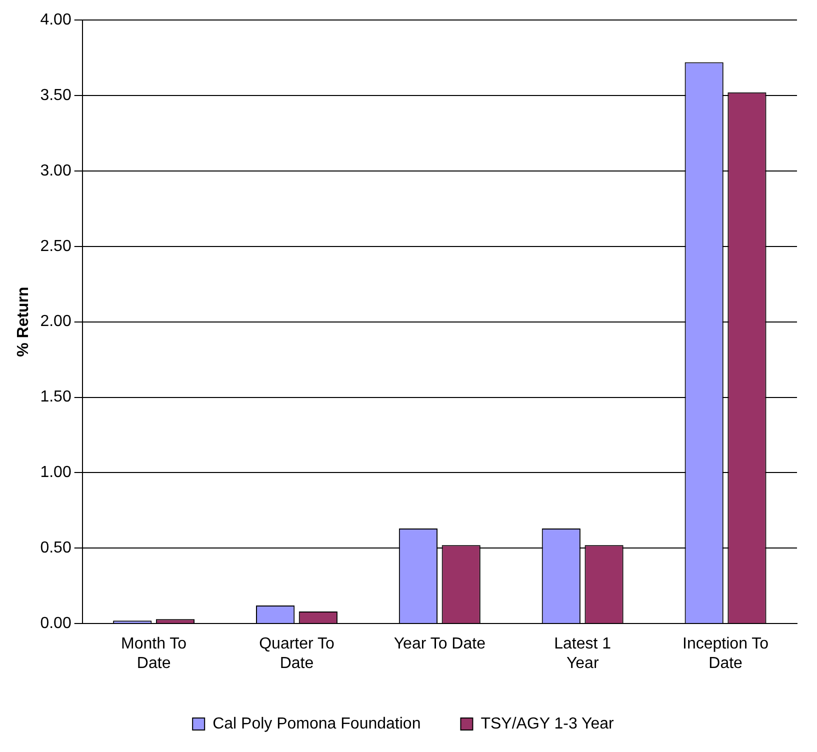 The width and height of the screenshot is (817, 752). What do you see at coordinates (725, 644) in the screenshot?
I see `category-label: Inception To` at bounding box center [725, 644].